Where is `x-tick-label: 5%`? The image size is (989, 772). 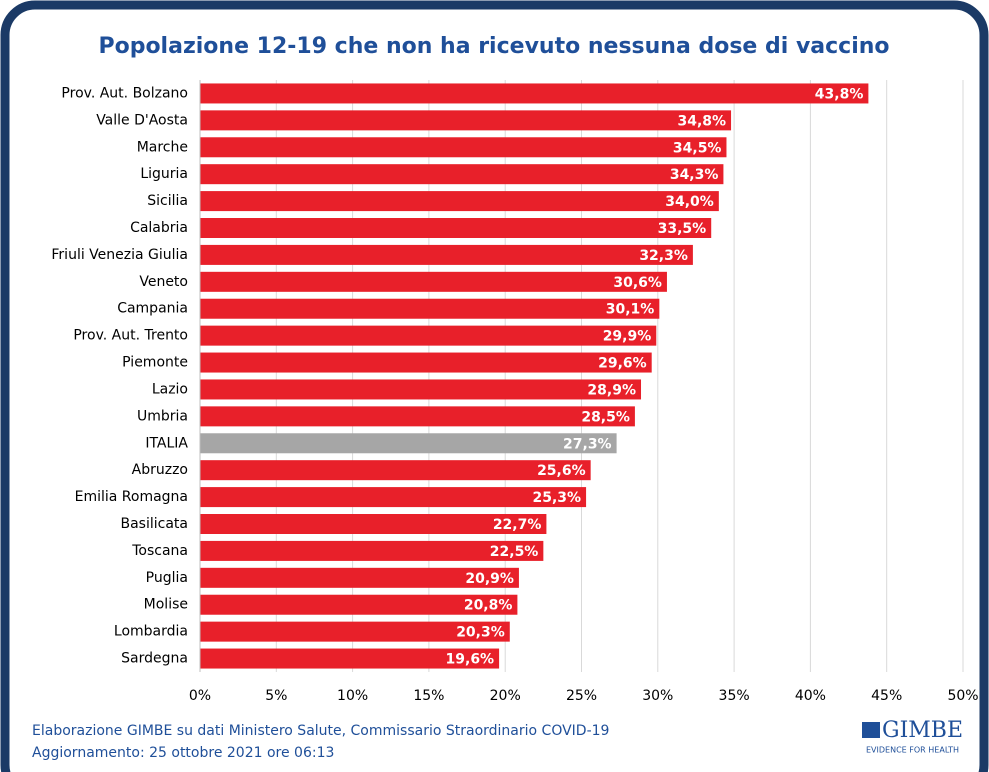 x-tick-label: 5% is located at coordinates (276, 696).